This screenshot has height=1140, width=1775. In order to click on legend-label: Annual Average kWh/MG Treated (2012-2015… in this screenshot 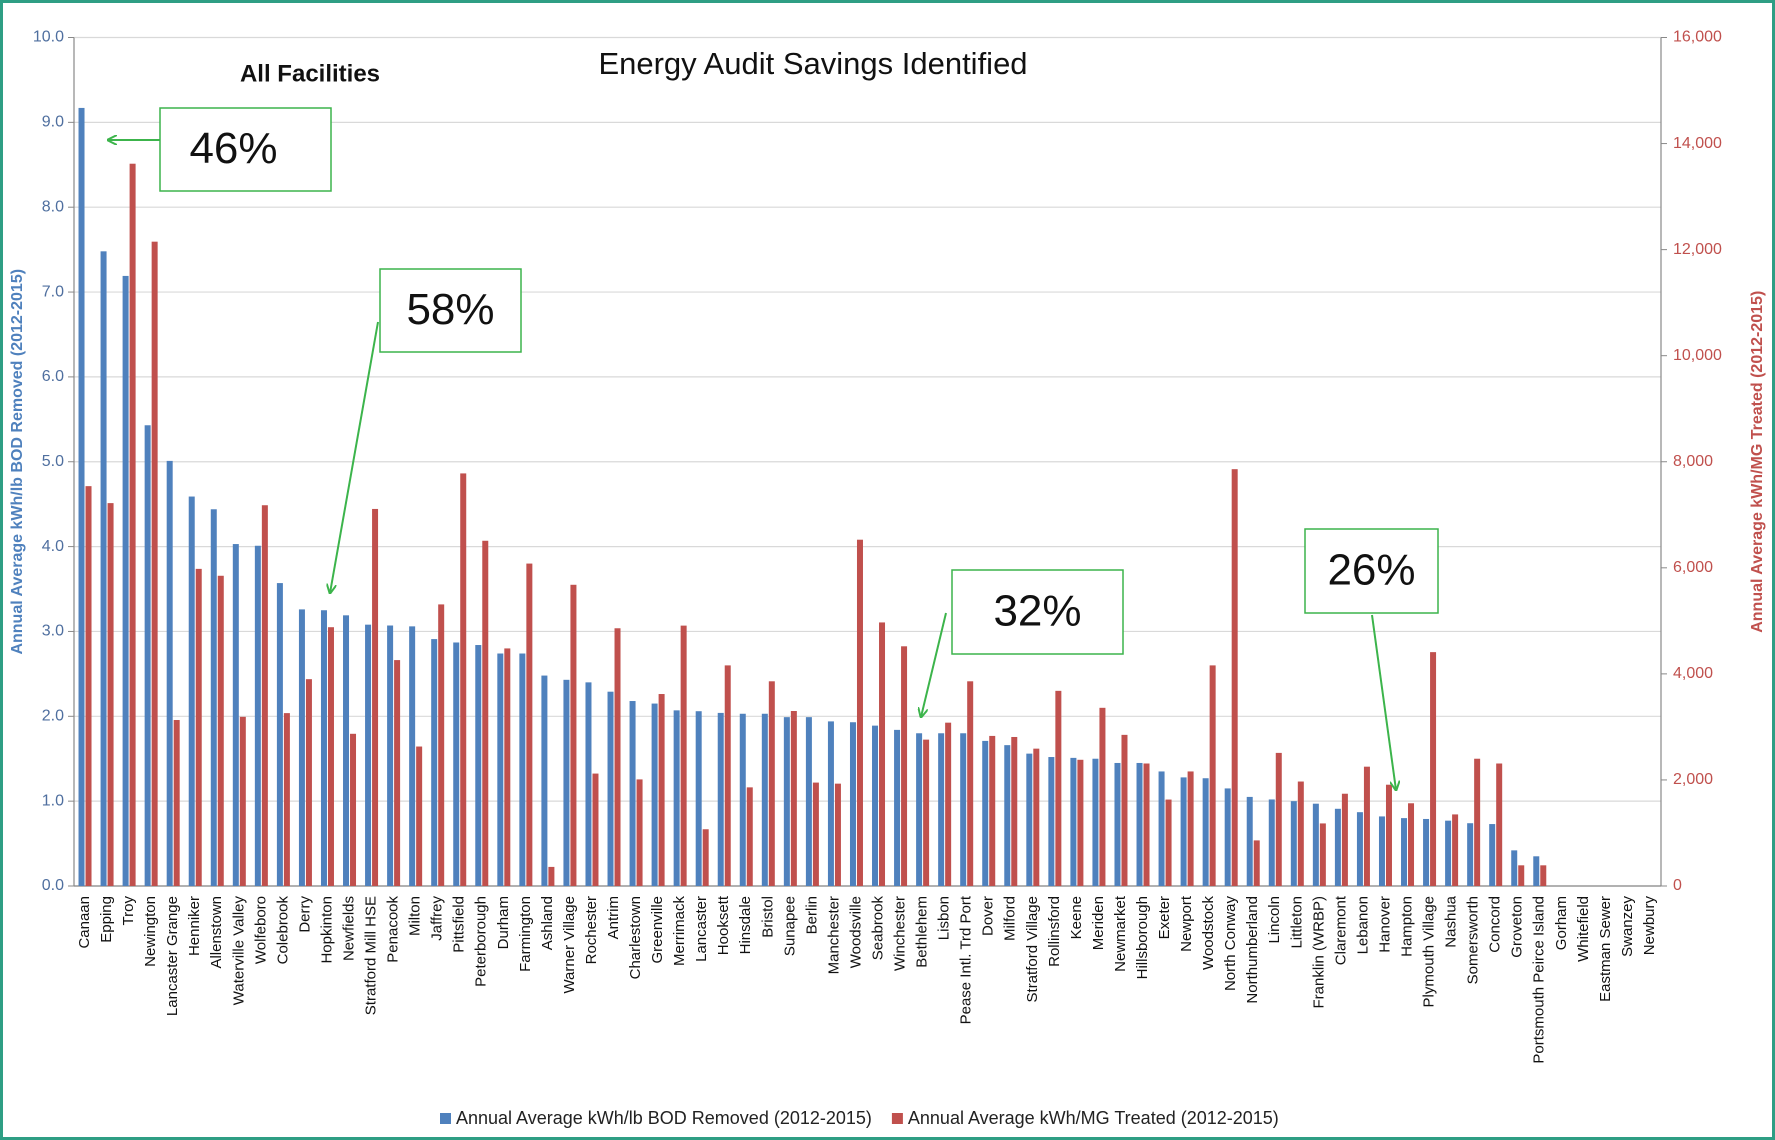, I will do `click(1093, 1118)`.